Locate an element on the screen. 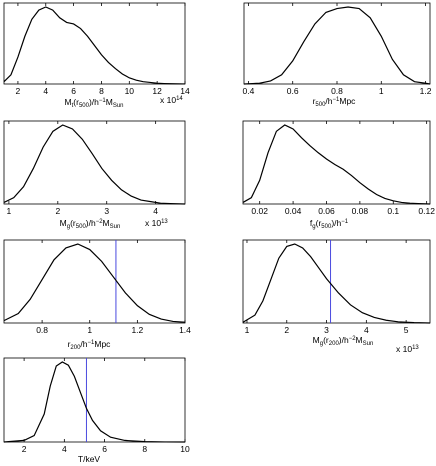 The image size is (436, 466). panel-4-tick-label: 0.08 is located at coordinates (360, 211).